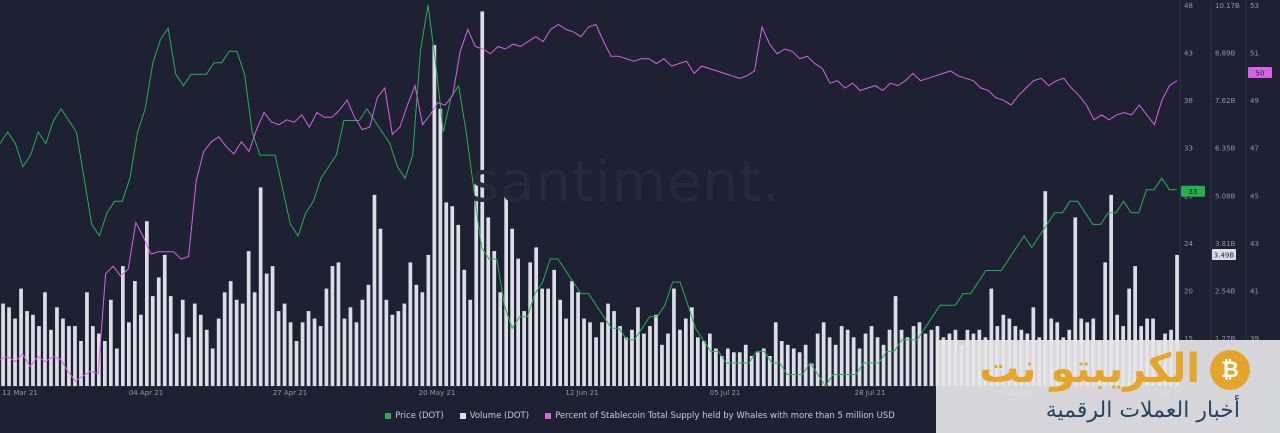  What do you see at coordinates (1225, 149) in the screenshot?
I see `volume-tick-label: 6.35B` at bounding box center [1225, 149].